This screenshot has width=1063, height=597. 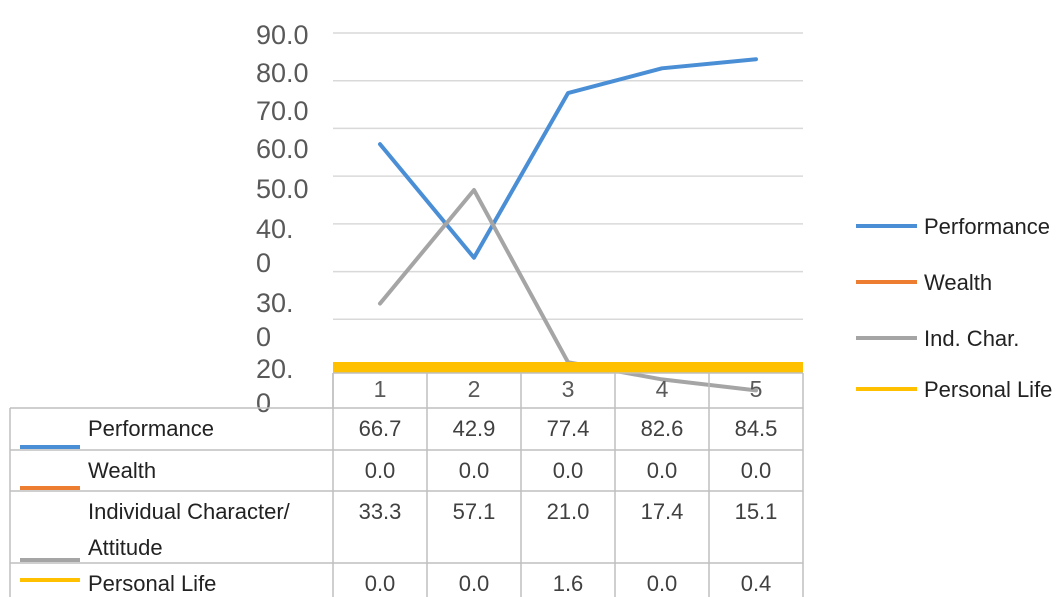 What do you see at coordinates (282, 189) in the screenshot?
I see `y-tick-label: 50.0` at bounding box center [282, 189].